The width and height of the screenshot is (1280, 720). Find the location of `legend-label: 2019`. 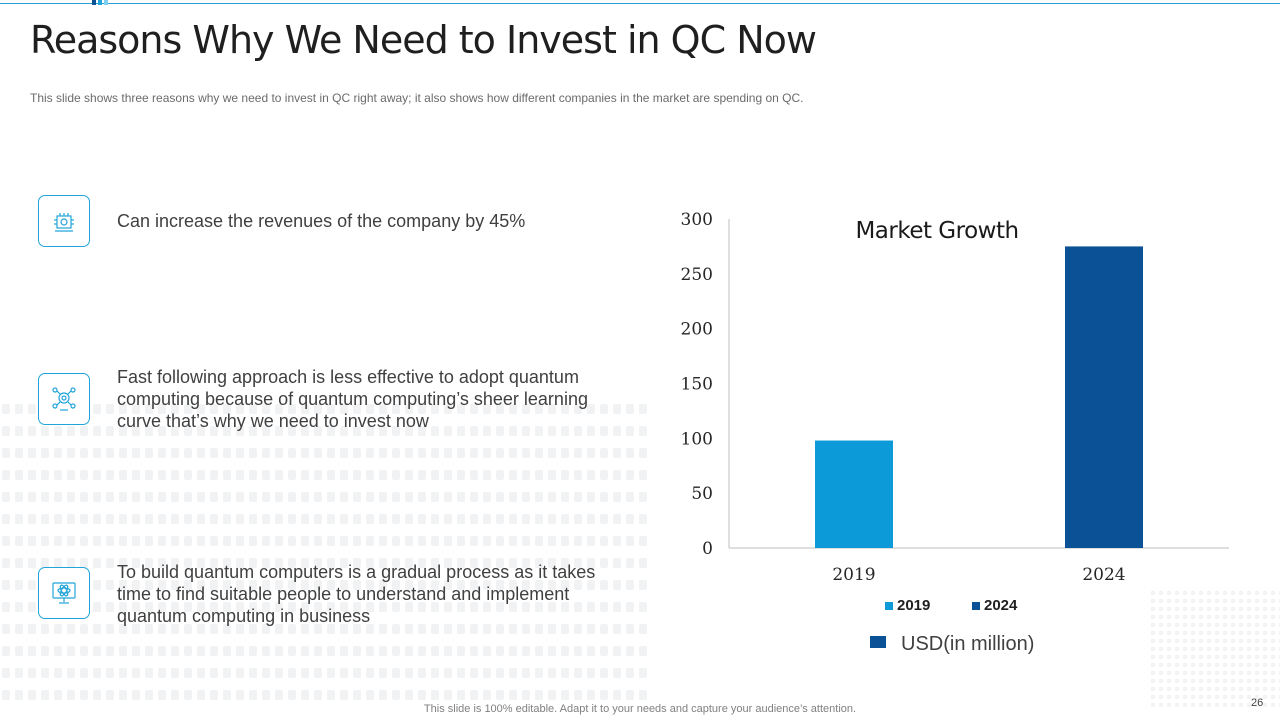

legend-label: 2019 is located at coordinates (914, 605).